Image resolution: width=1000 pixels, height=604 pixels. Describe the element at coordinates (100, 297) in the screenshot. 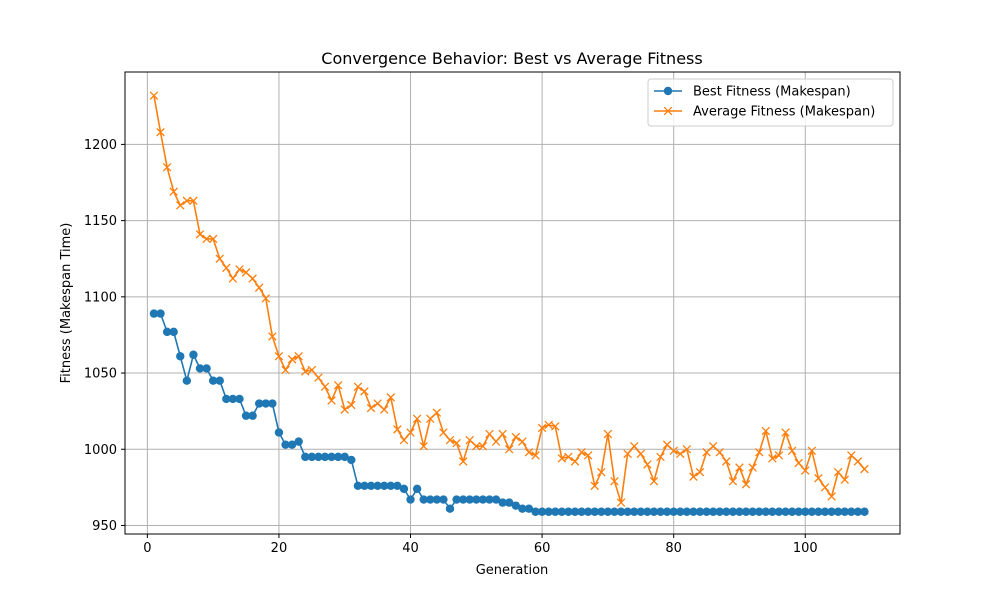

I see `y-tick-label: 1100` at that location.